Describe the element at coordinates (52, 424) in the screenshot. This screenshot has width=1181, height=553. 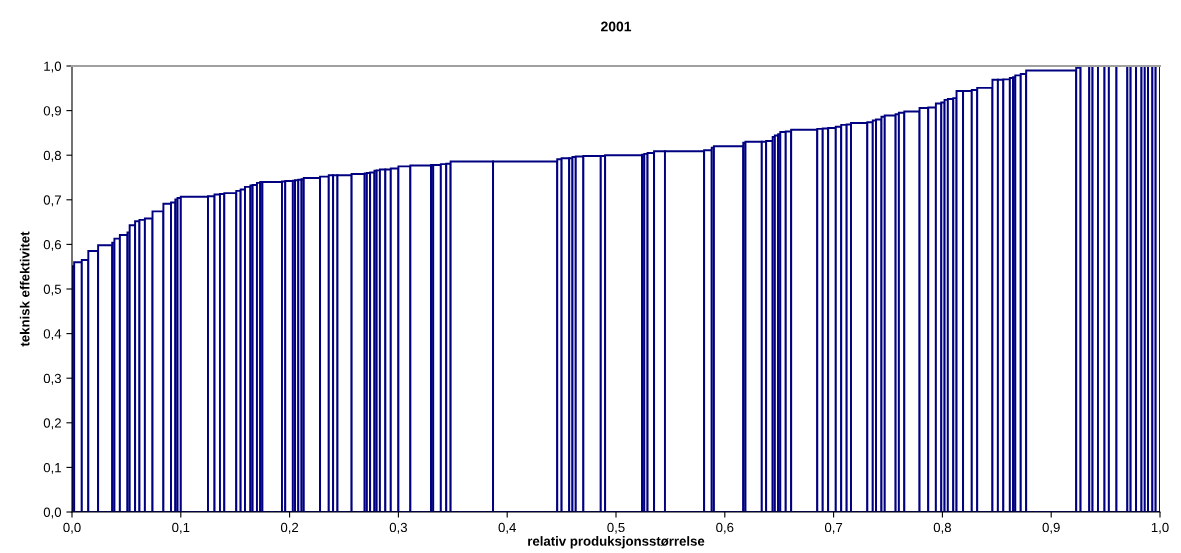
I see `y-tick-label: 0,2` at that location.